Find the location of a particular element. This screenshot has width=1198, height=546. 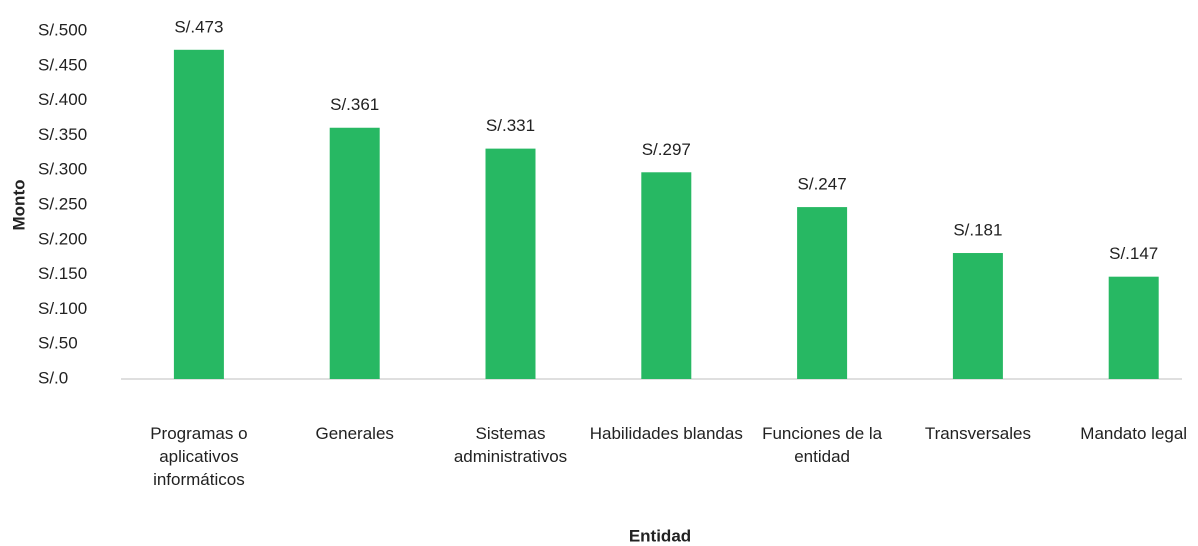

x-tick-label: Programas o aplicativos informáticos is located at coordinates (199, 456).